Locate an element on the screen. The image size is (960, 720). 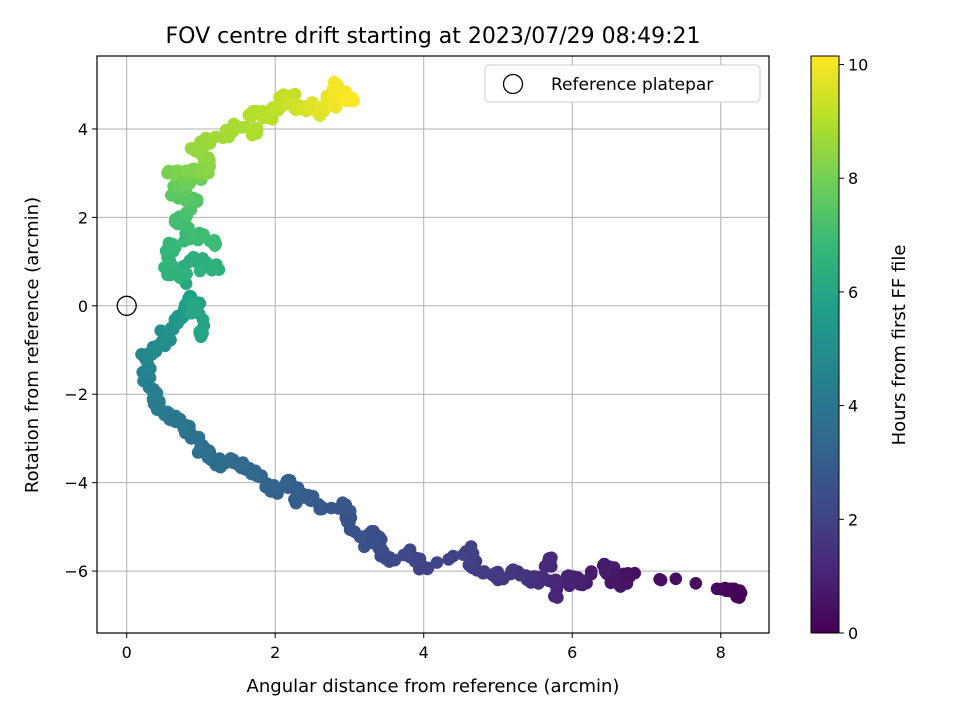
y-axis-label: Rotation from reference (arcmin) is located at coordinates (32, 345).